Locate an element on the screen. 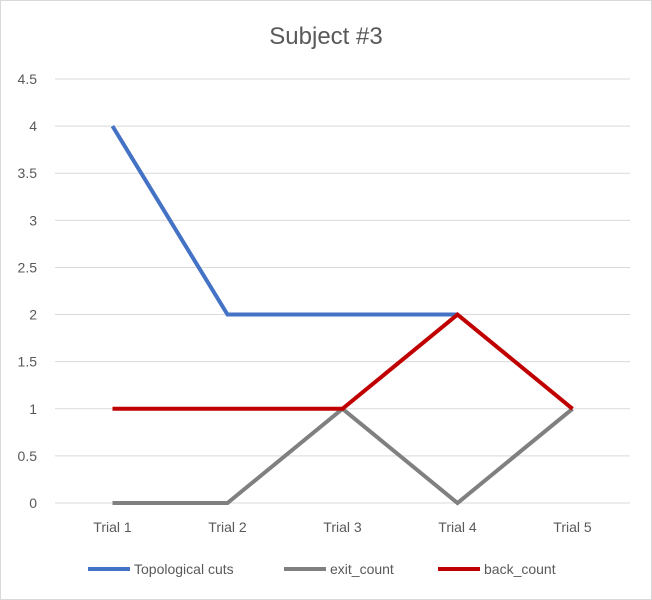 Image resolution: width=652 pixels, height=600 pixels. series-line-back-count is located at coordinates (343, 361).